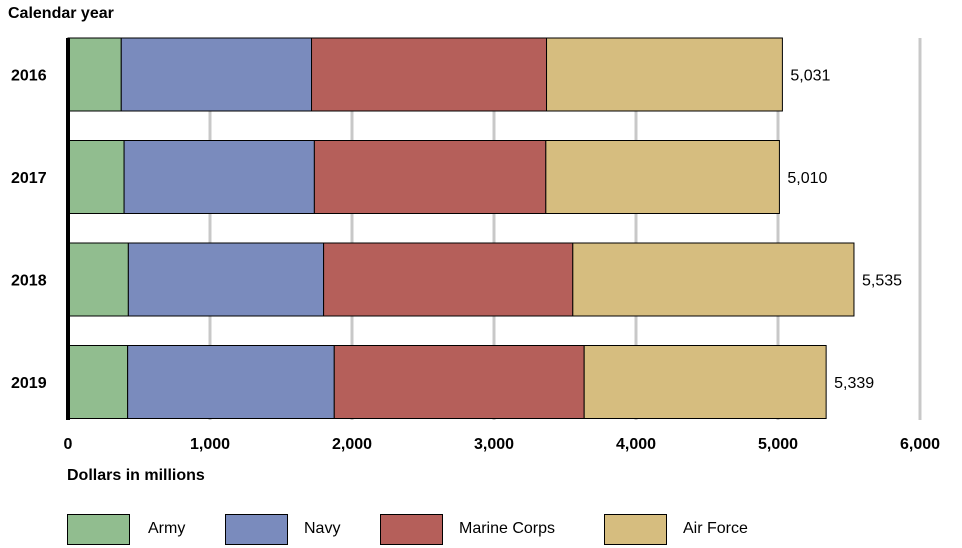 Image resolution: width=962 pixels, height=548 pixels. I want to click on x-tick-label-5000: 5,000, so click(778, 444).